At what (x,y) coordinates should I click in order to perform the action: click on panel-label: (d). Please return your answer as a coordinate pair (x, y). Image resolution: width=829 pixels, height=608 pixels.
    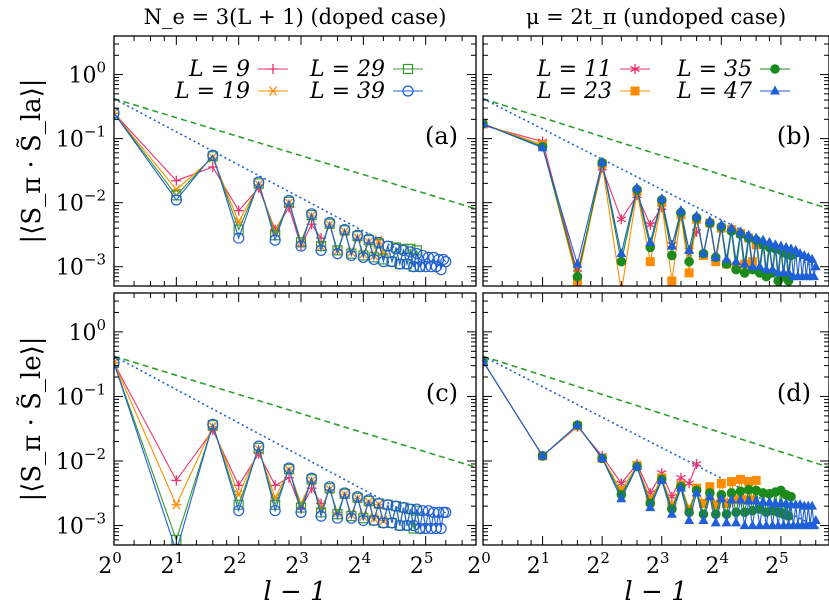
    Looking at the image, I should click on (794, 393).